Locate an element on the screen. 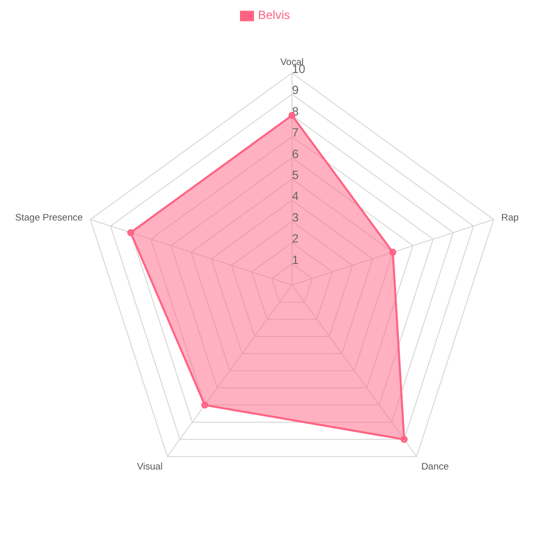 This screenshot has height=541, width=540. y-tick-label: 6 is located at coordinates (295, 153).